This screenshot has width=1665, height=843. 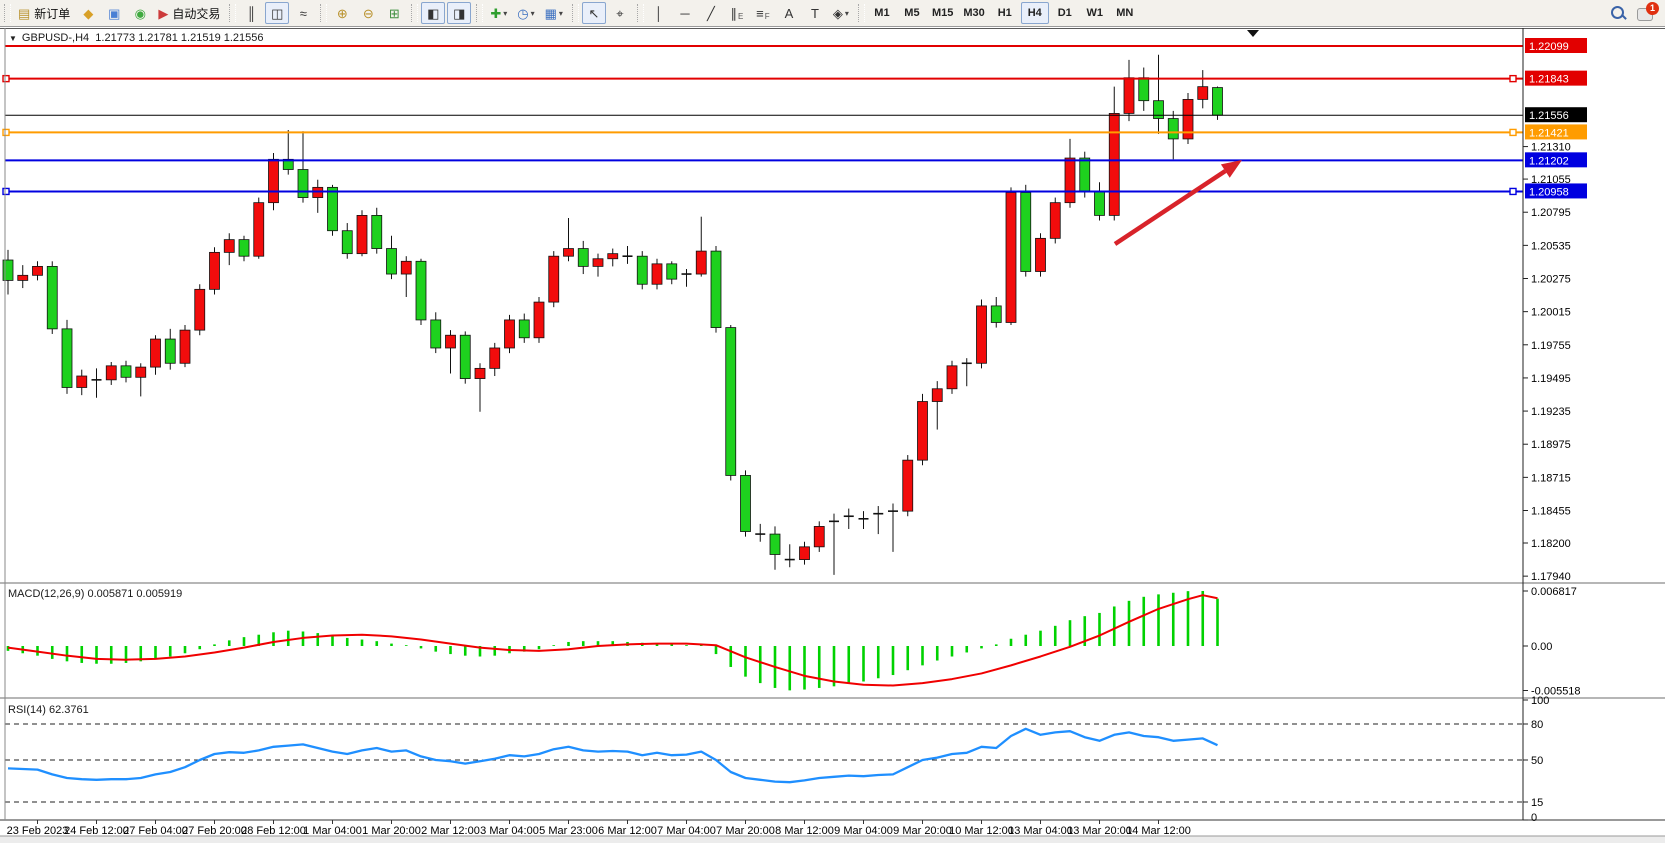 I want to click on timeframe-m5-button: M5, so click(x=912, y=13).